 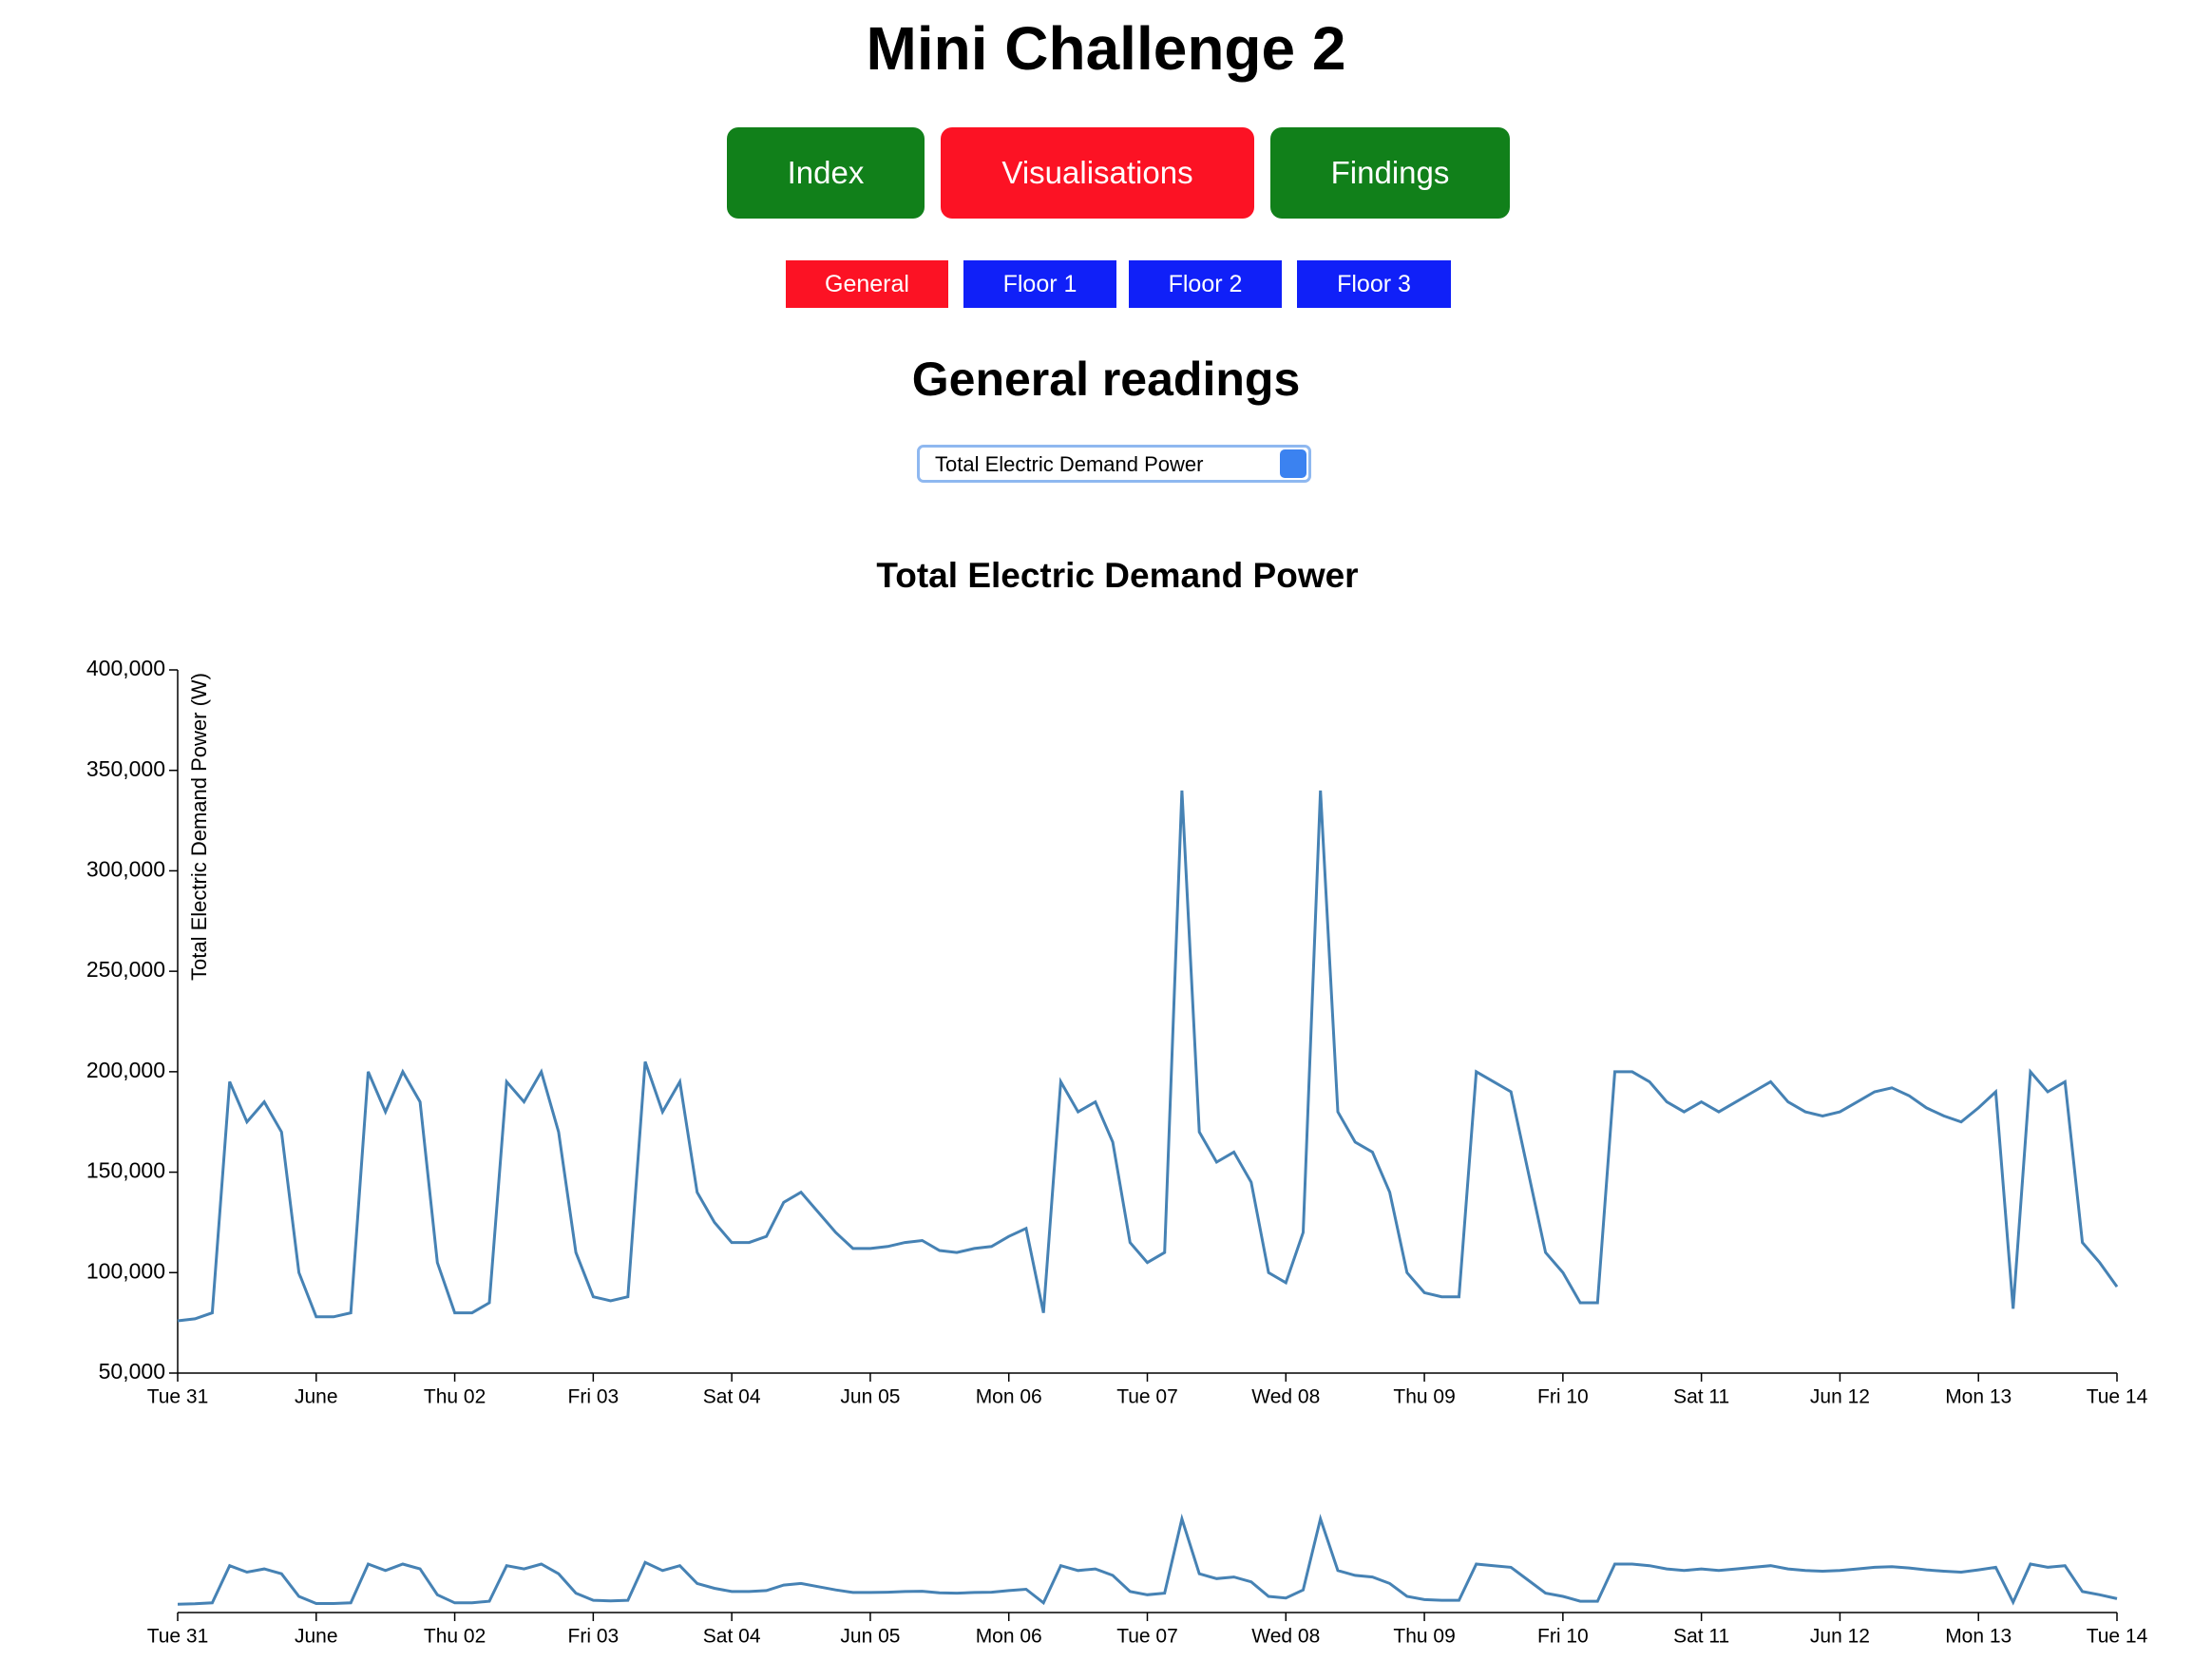 What do you see at coordinates (1701, 1397) in the screenshot?
I see `x-tick-label: Sat 11` at bounding box center [1701, 1397].